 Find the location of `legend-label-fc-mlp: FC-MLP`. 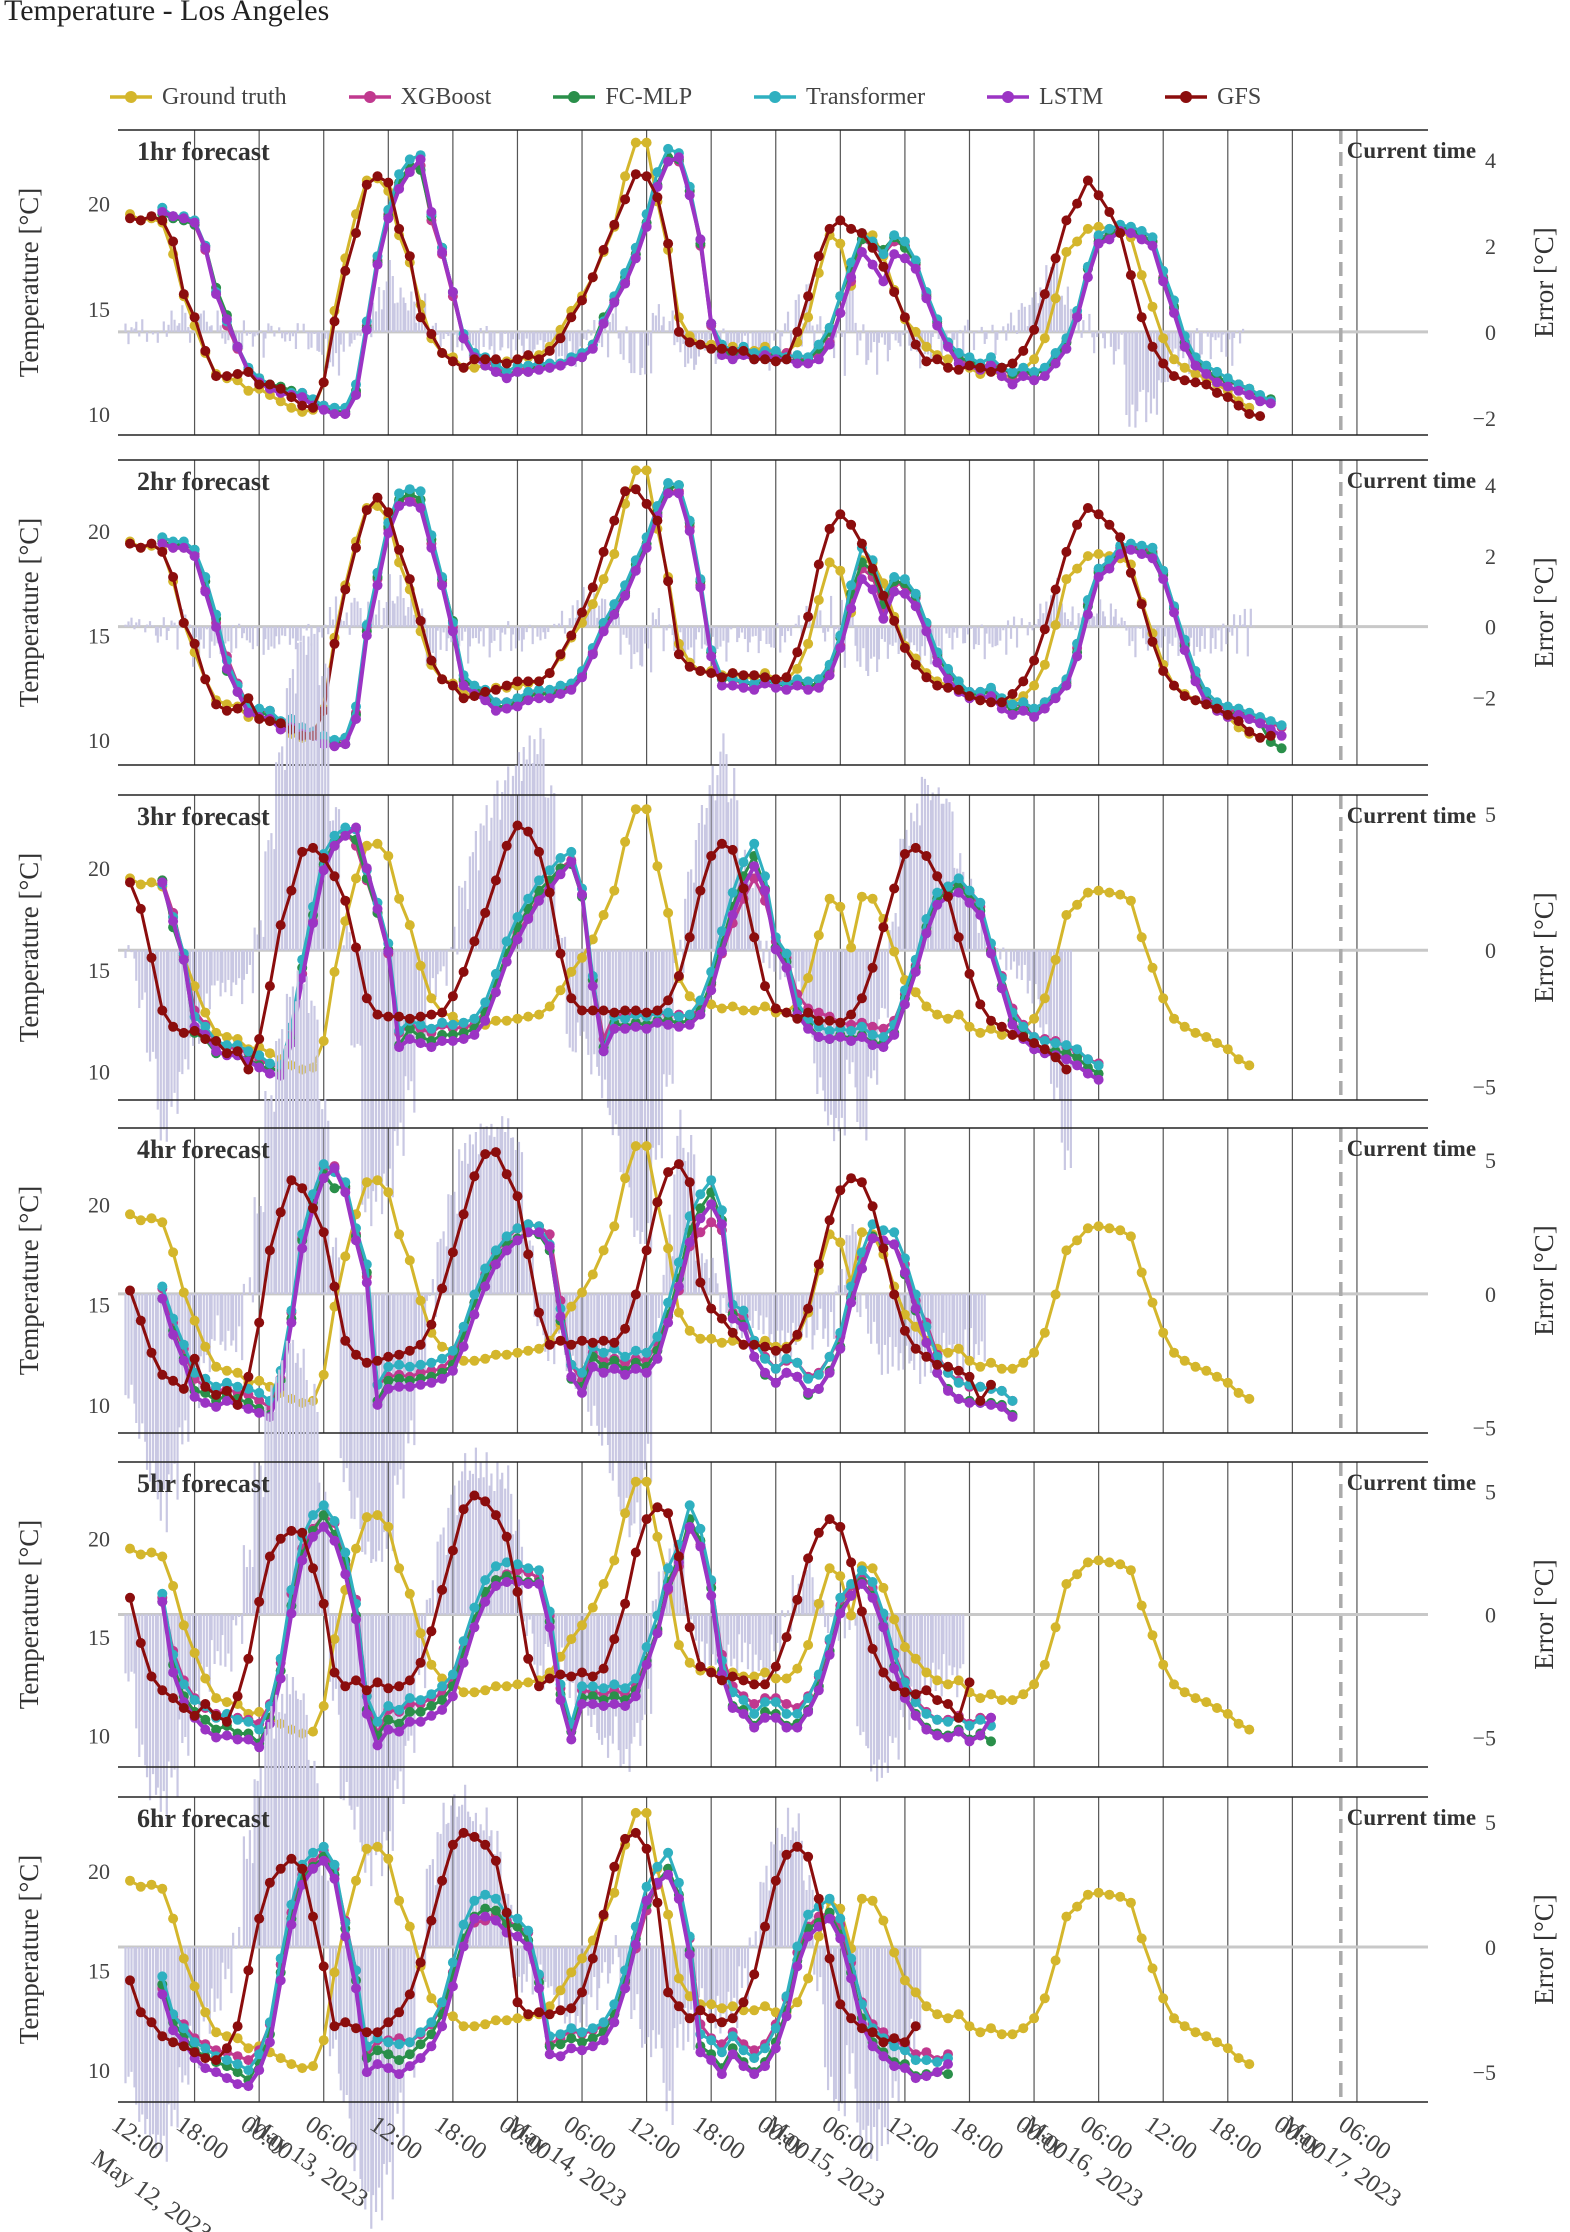

legend-label-fc-mlp: FC-MLP is located at coordinates (649, 96).